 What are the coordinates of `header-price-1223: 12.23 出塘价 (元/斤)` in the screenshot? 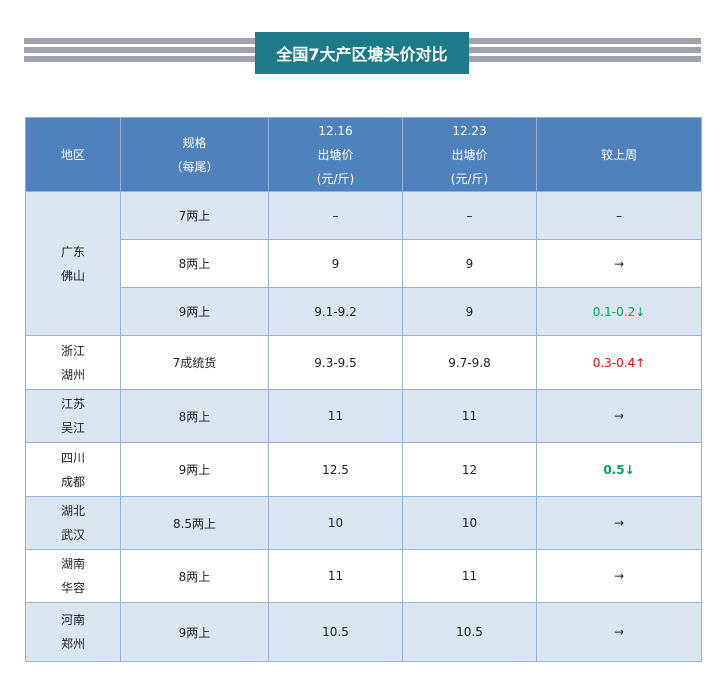 It's located at (469, 154).